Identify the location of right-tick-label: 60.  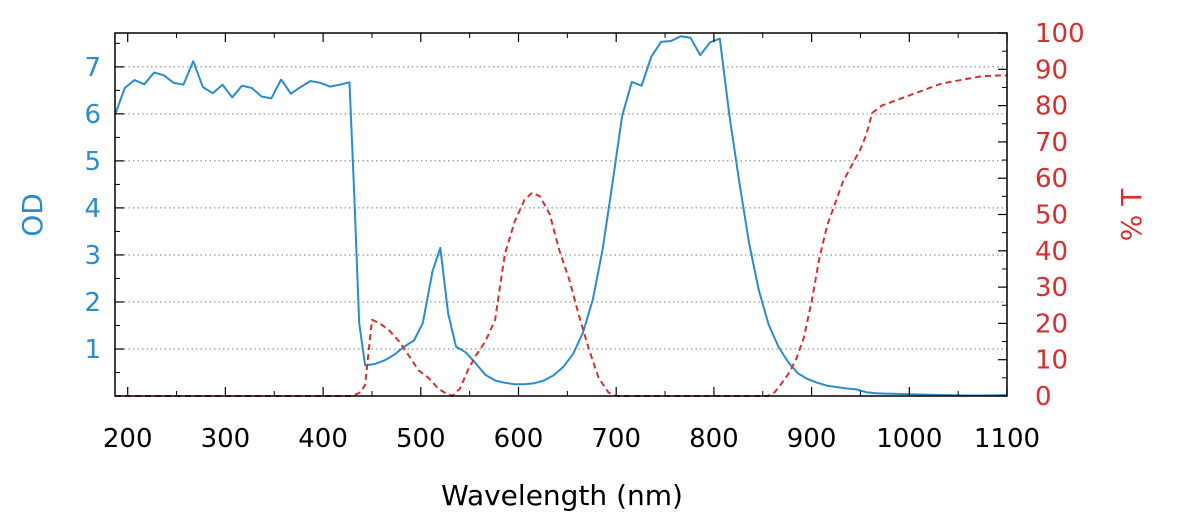
(1051, 179).